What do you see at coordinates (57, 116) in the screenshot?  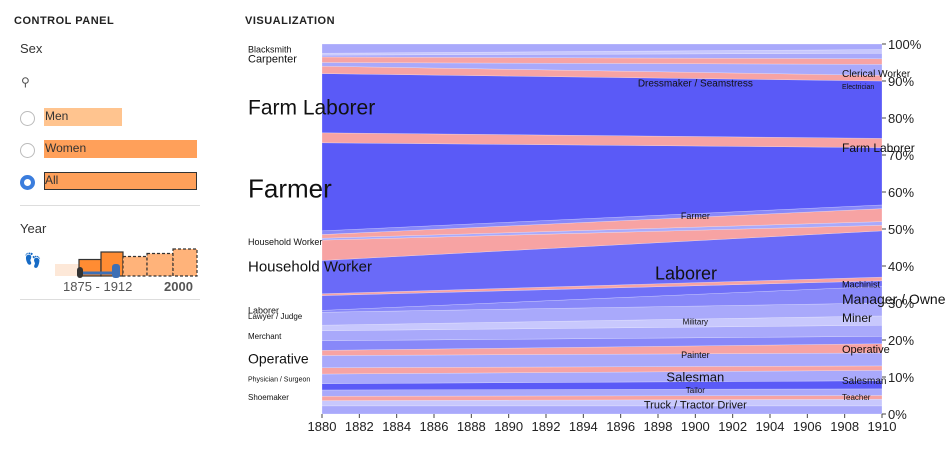 I see `sex-option-label: Men` at bounding box center [57, 116].